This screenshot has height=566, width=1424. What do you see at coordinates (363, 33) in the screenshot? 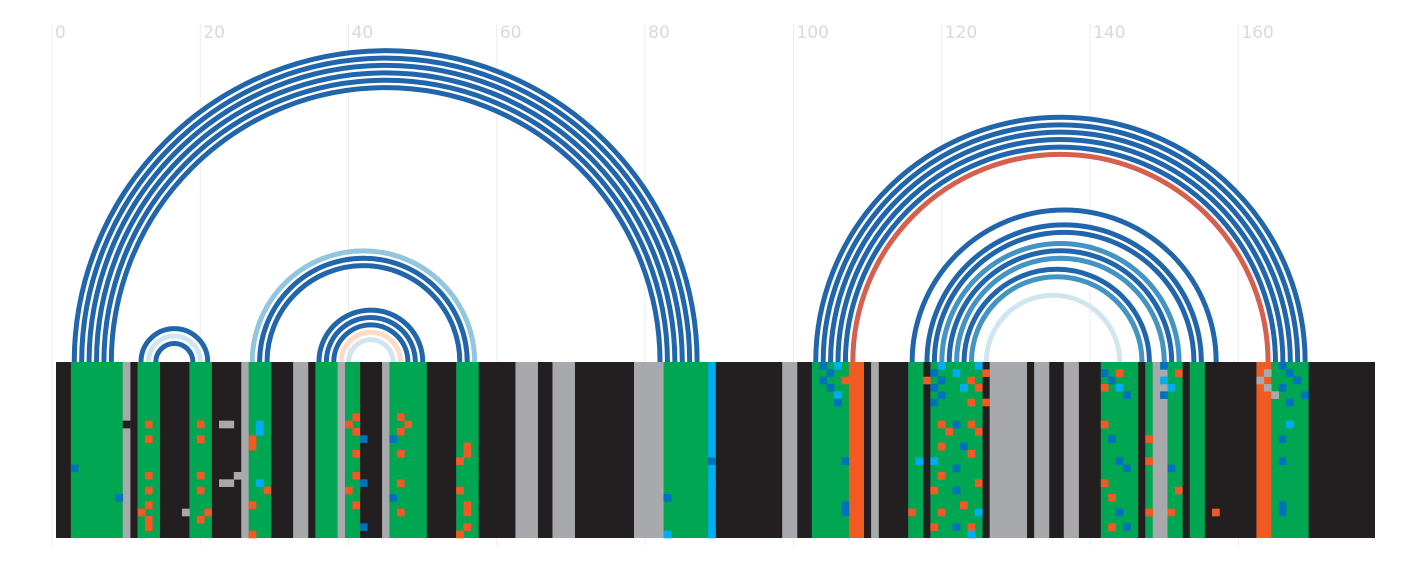
I see `x-tick-label-40: 40` at bounding box center [363, 33].